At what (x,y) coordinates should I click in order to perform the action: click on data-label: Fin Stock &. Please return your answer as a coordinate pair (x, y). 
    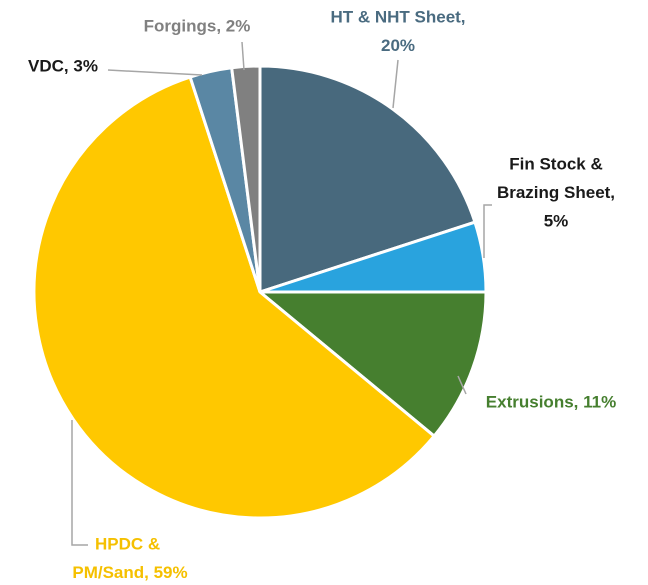
    Looking at the image, I should click on (556, 163).